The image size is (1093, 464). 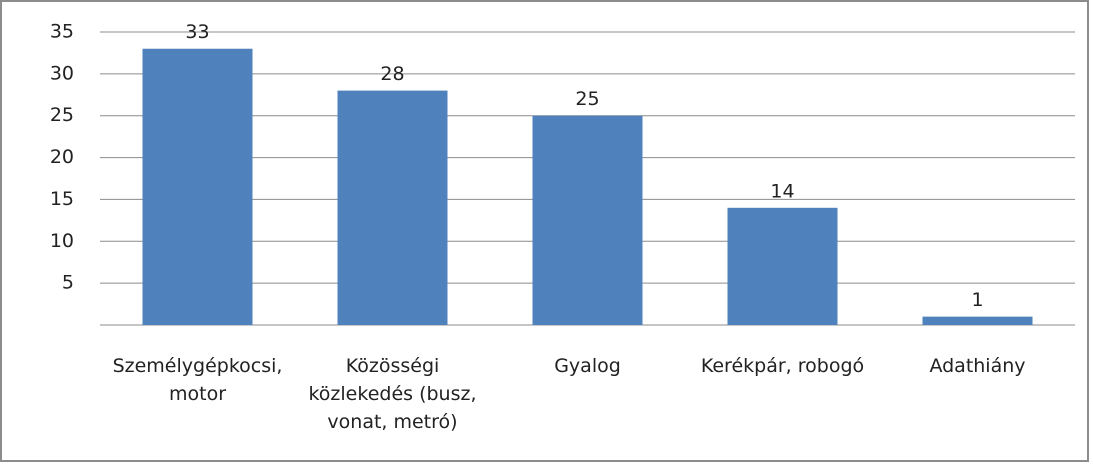 I want to click on x-tick-label: Adathiány, so click(x=977, y=366).